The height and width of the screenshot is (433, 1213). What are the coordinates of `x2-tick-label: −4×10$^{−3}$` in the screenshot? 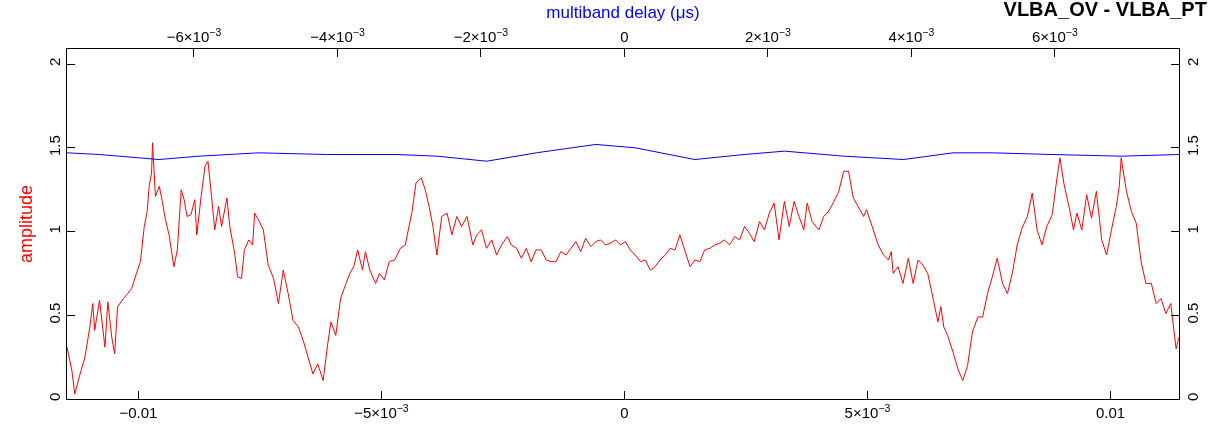 It's located at (337, 35).